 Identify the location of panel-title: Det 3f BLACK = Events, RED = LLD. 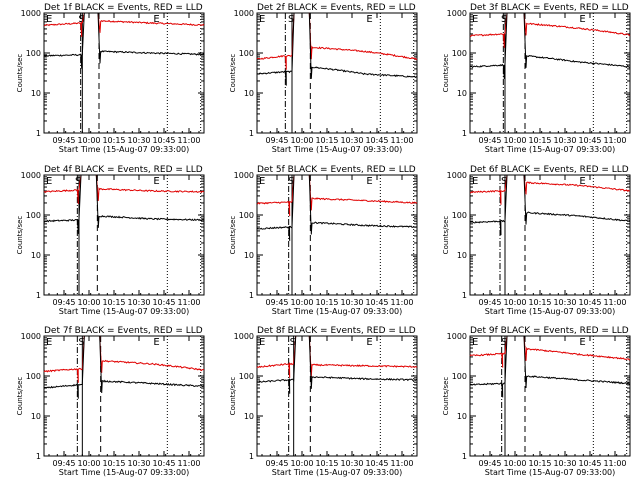
(549, 8).